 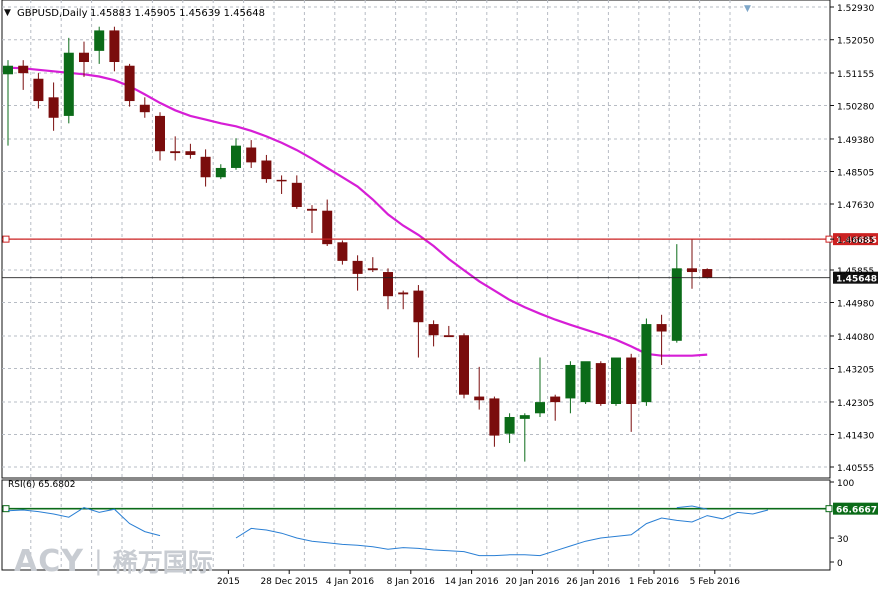 What do you see at coordinates (6, 239) in the screenshot?
I see `level-handle` at bounding box center [6, 239].